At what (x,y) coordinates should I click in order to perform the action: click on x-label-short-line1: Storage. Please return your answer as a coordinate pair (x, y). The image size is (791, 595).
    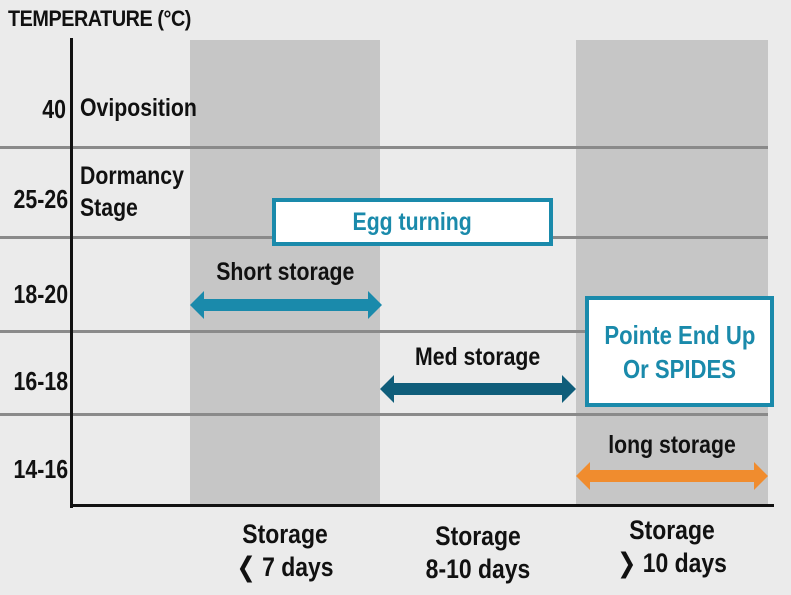
    Looking at the image, I should click on (285, 534).